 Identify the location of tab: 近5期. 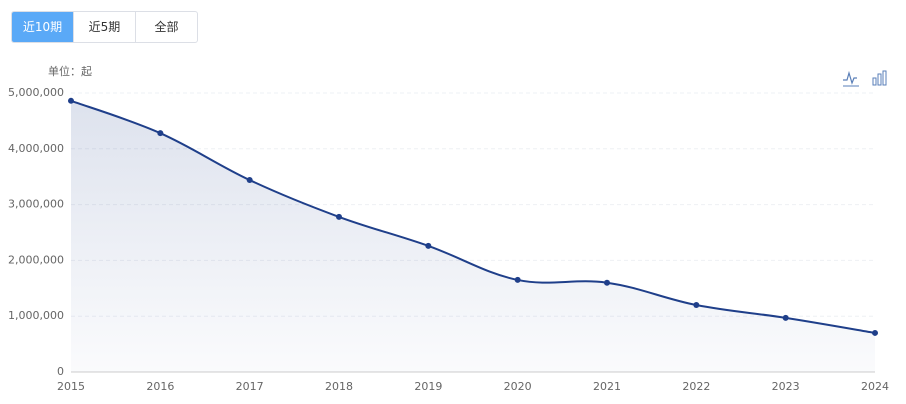
(104, 27).